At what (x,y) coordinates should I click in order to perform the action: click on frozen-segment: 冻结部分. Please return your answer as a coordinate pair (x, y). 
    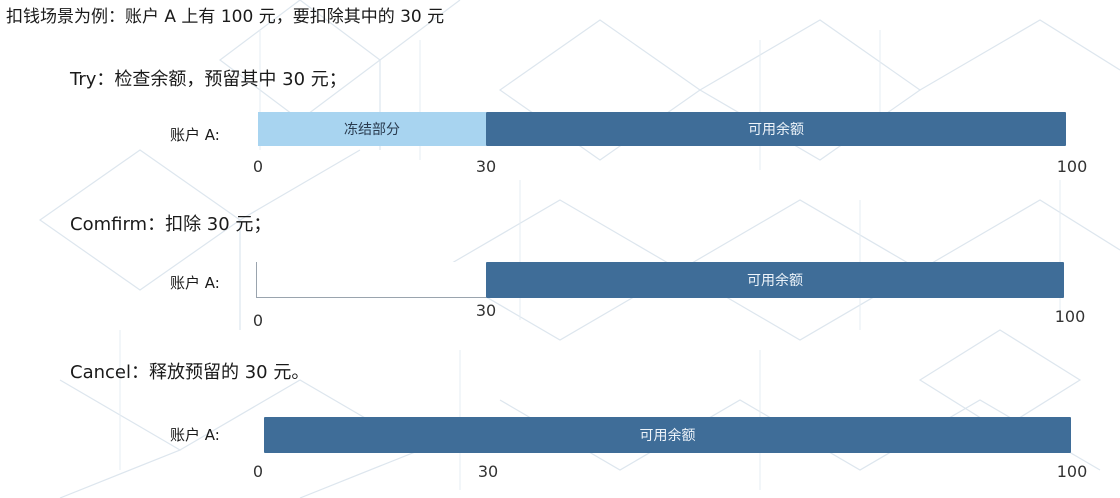
    Looking at the image, I should click on (372, 129).